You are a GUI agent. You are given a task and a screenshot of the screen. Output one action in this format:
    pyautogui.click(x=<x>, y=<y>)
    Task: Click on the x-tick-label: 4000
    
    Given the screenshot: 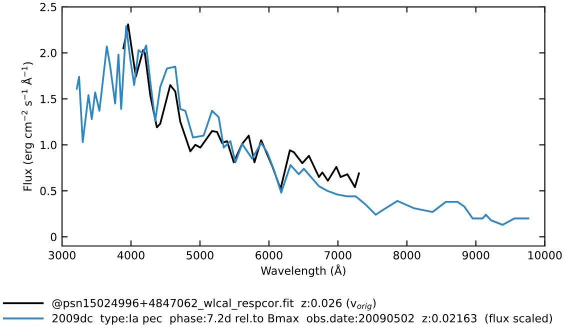 What is the action you would take?
    pyautogui.click(x=130, y=255)
    